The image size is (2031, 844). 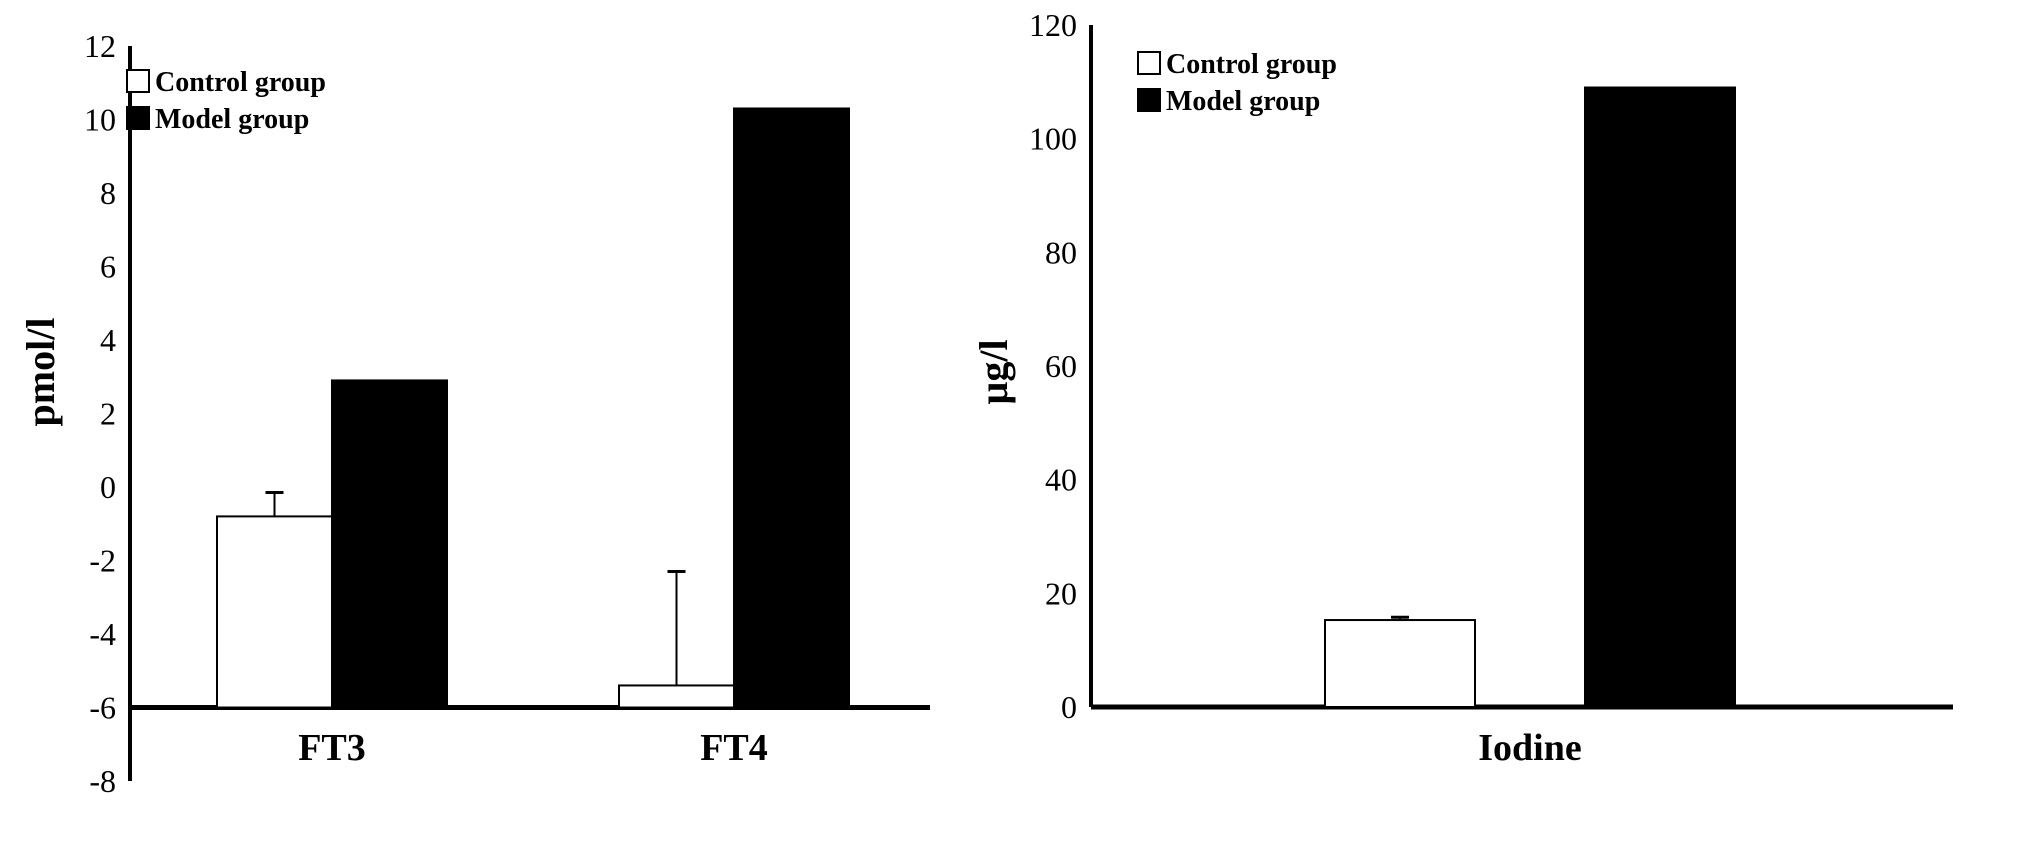 I want to click on bar-control-group-ft3, so click(x=274, y=612).